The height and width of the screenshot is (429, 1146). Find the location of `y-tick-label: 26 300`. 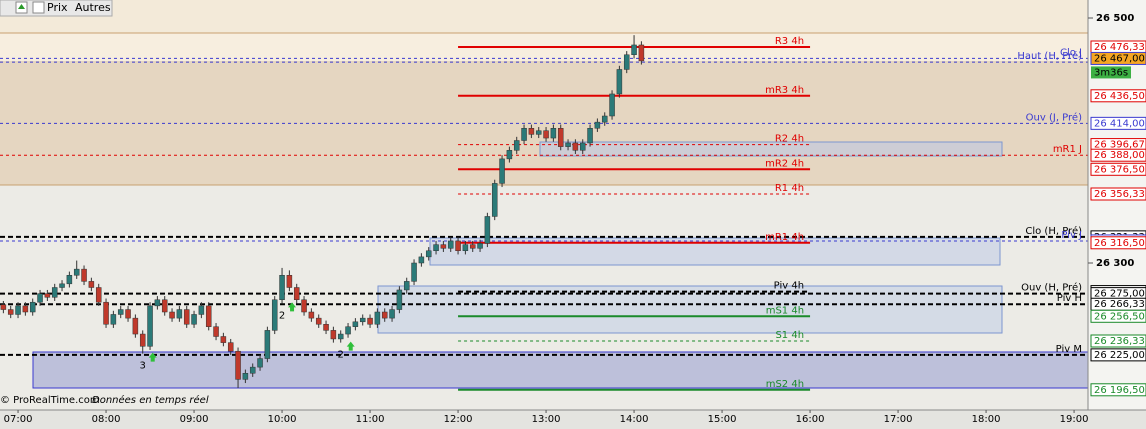

y-tick-label: 26 300 is located at coordinates (1115, 263).